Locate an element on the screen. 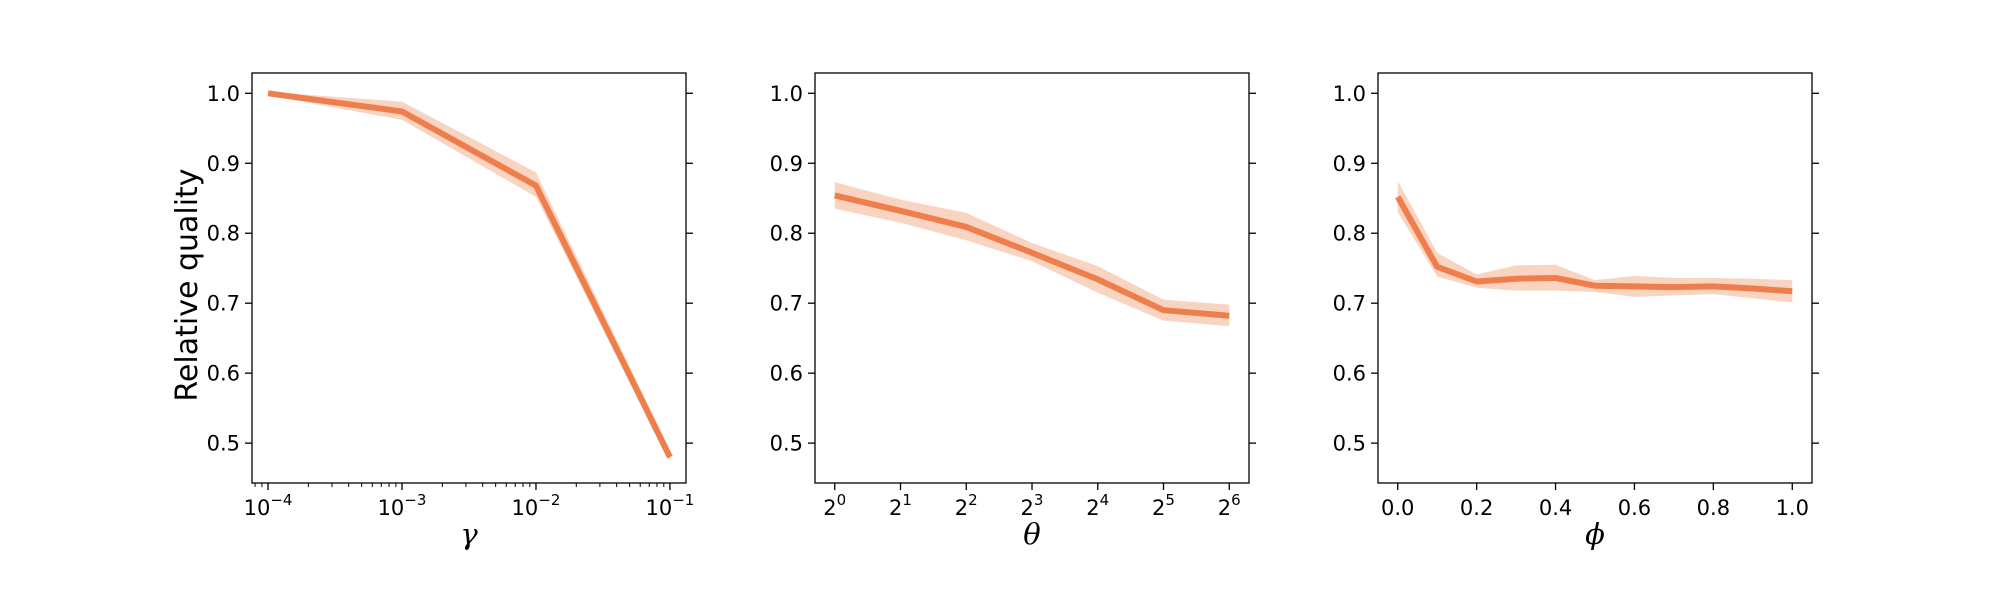  x-axis-label: ϕ is located at coordinates (1595, 534).